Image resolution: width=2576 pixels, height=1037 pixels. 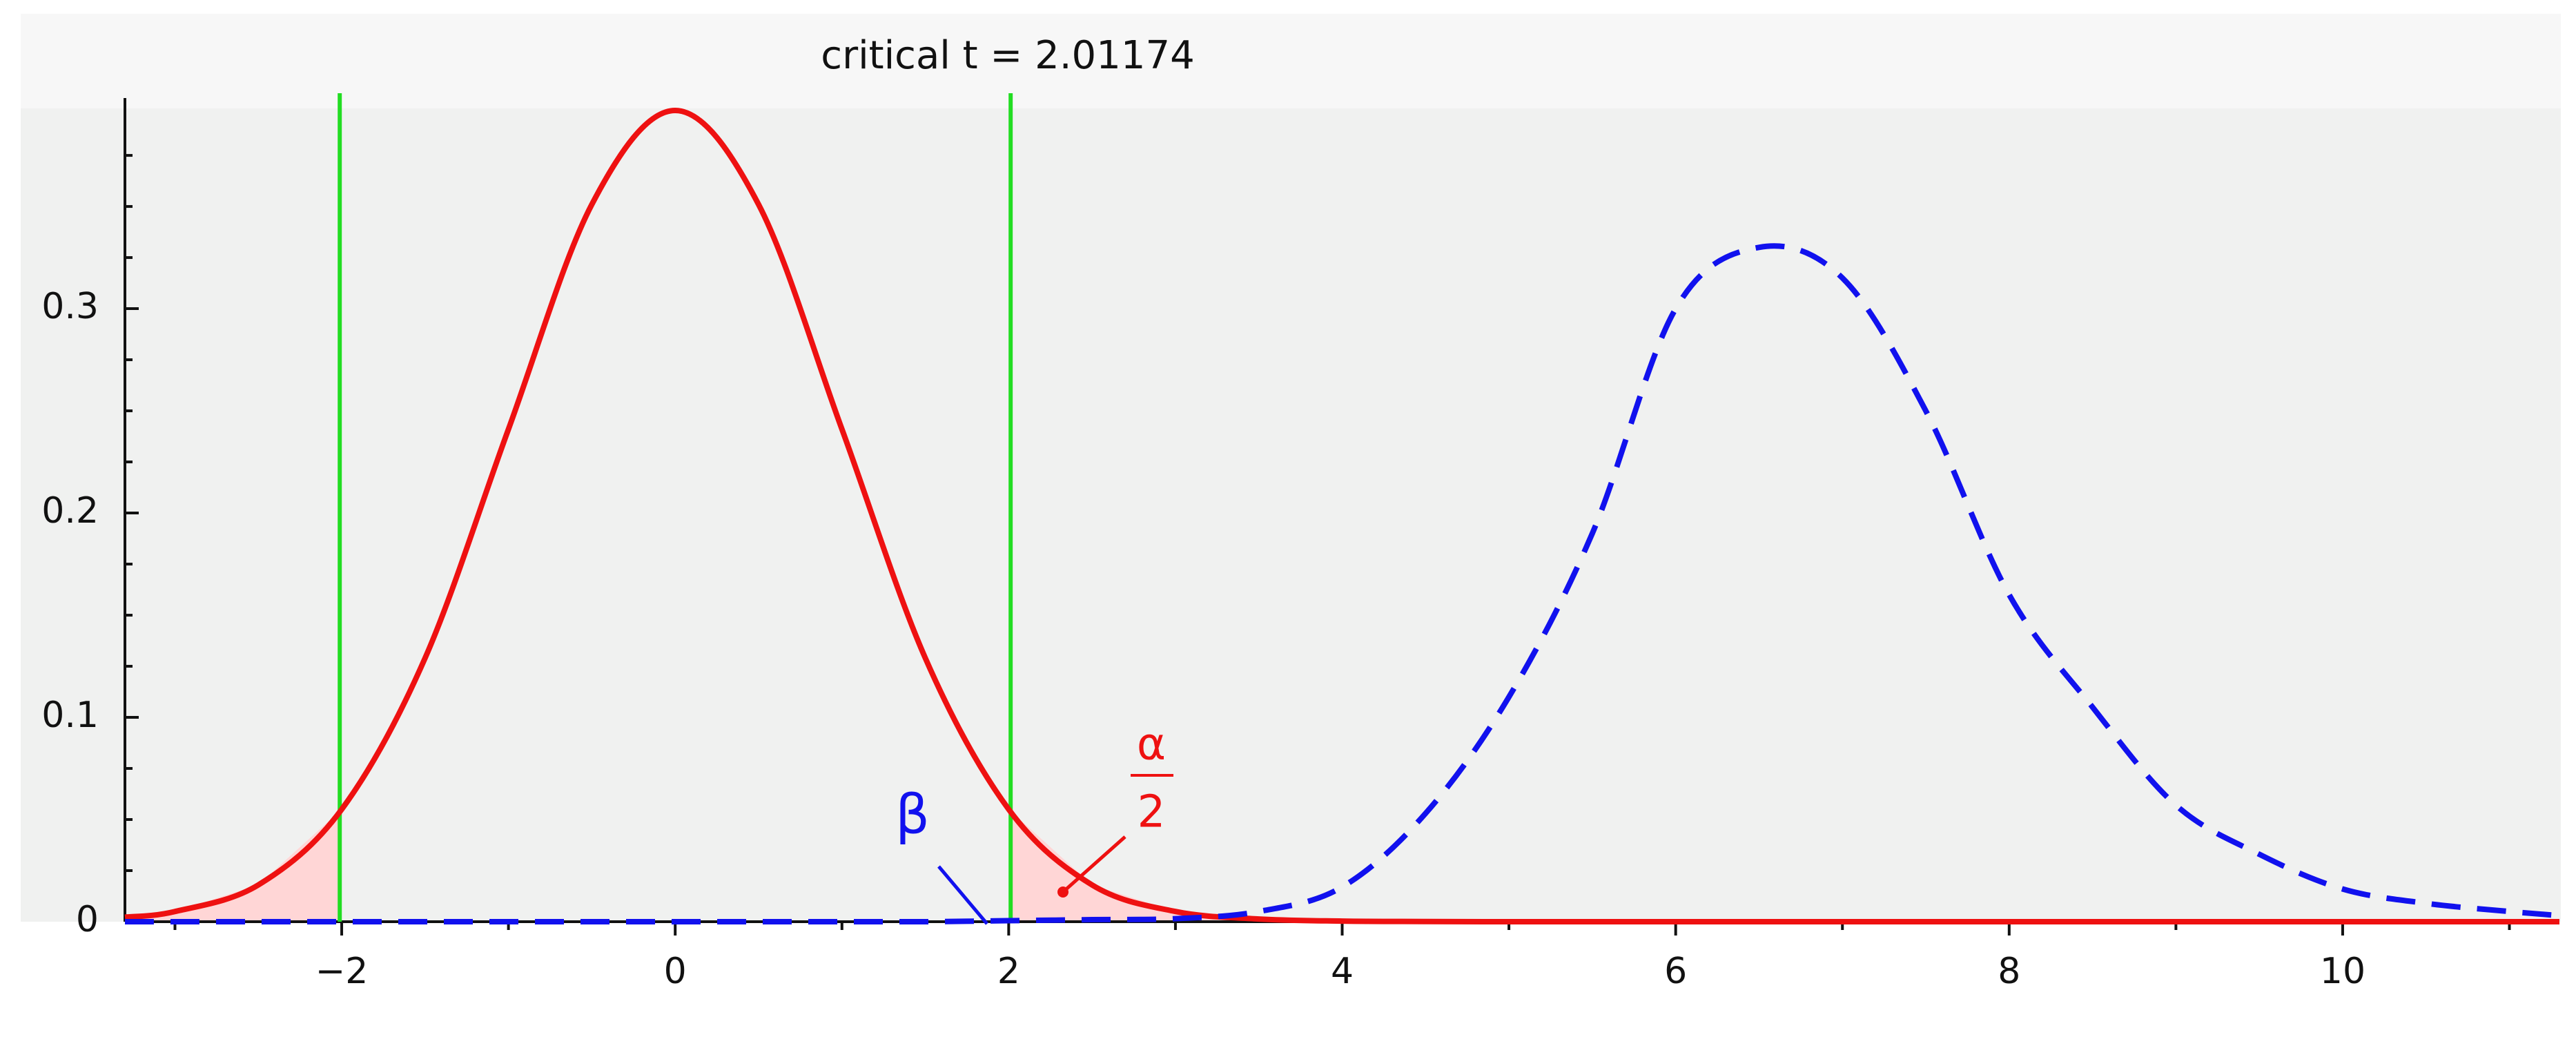 I want to click on y-tick-label: 0.2, so click(x=70, y=511).